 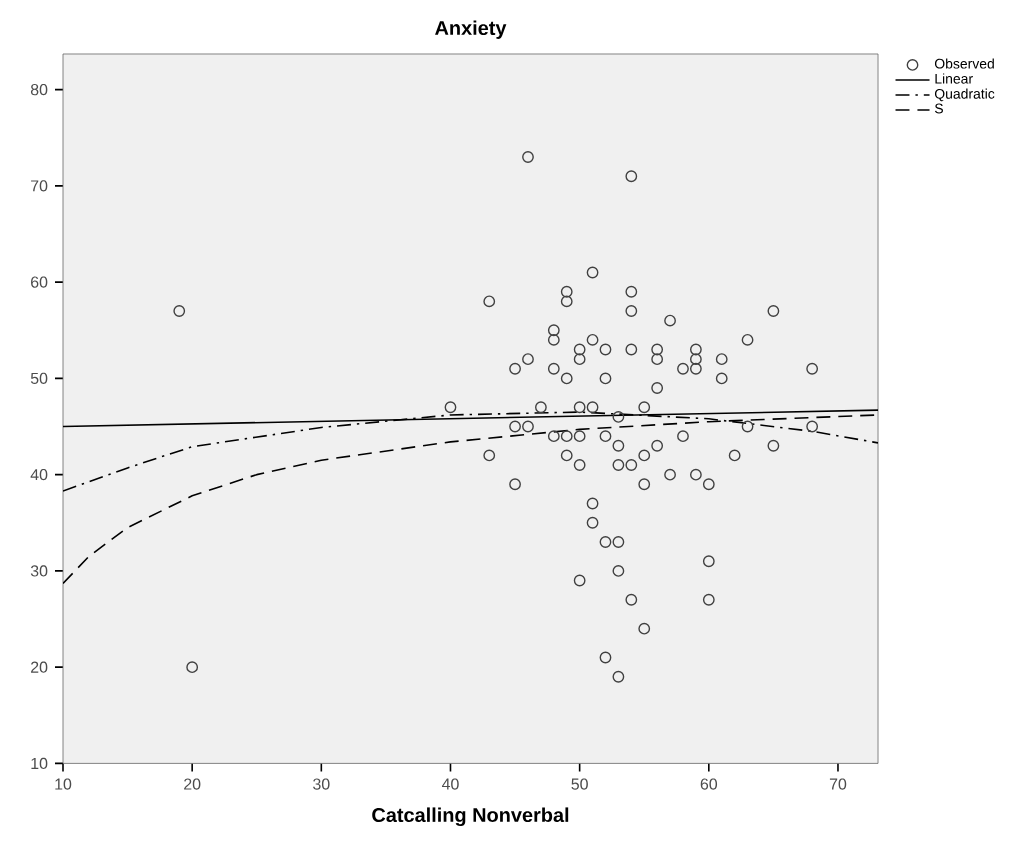 What do you see at coordinates (470, 817) in the screenshot?
I see `x-axis-title: Catcalling Nonverbal` at bounding box center [470, 817].